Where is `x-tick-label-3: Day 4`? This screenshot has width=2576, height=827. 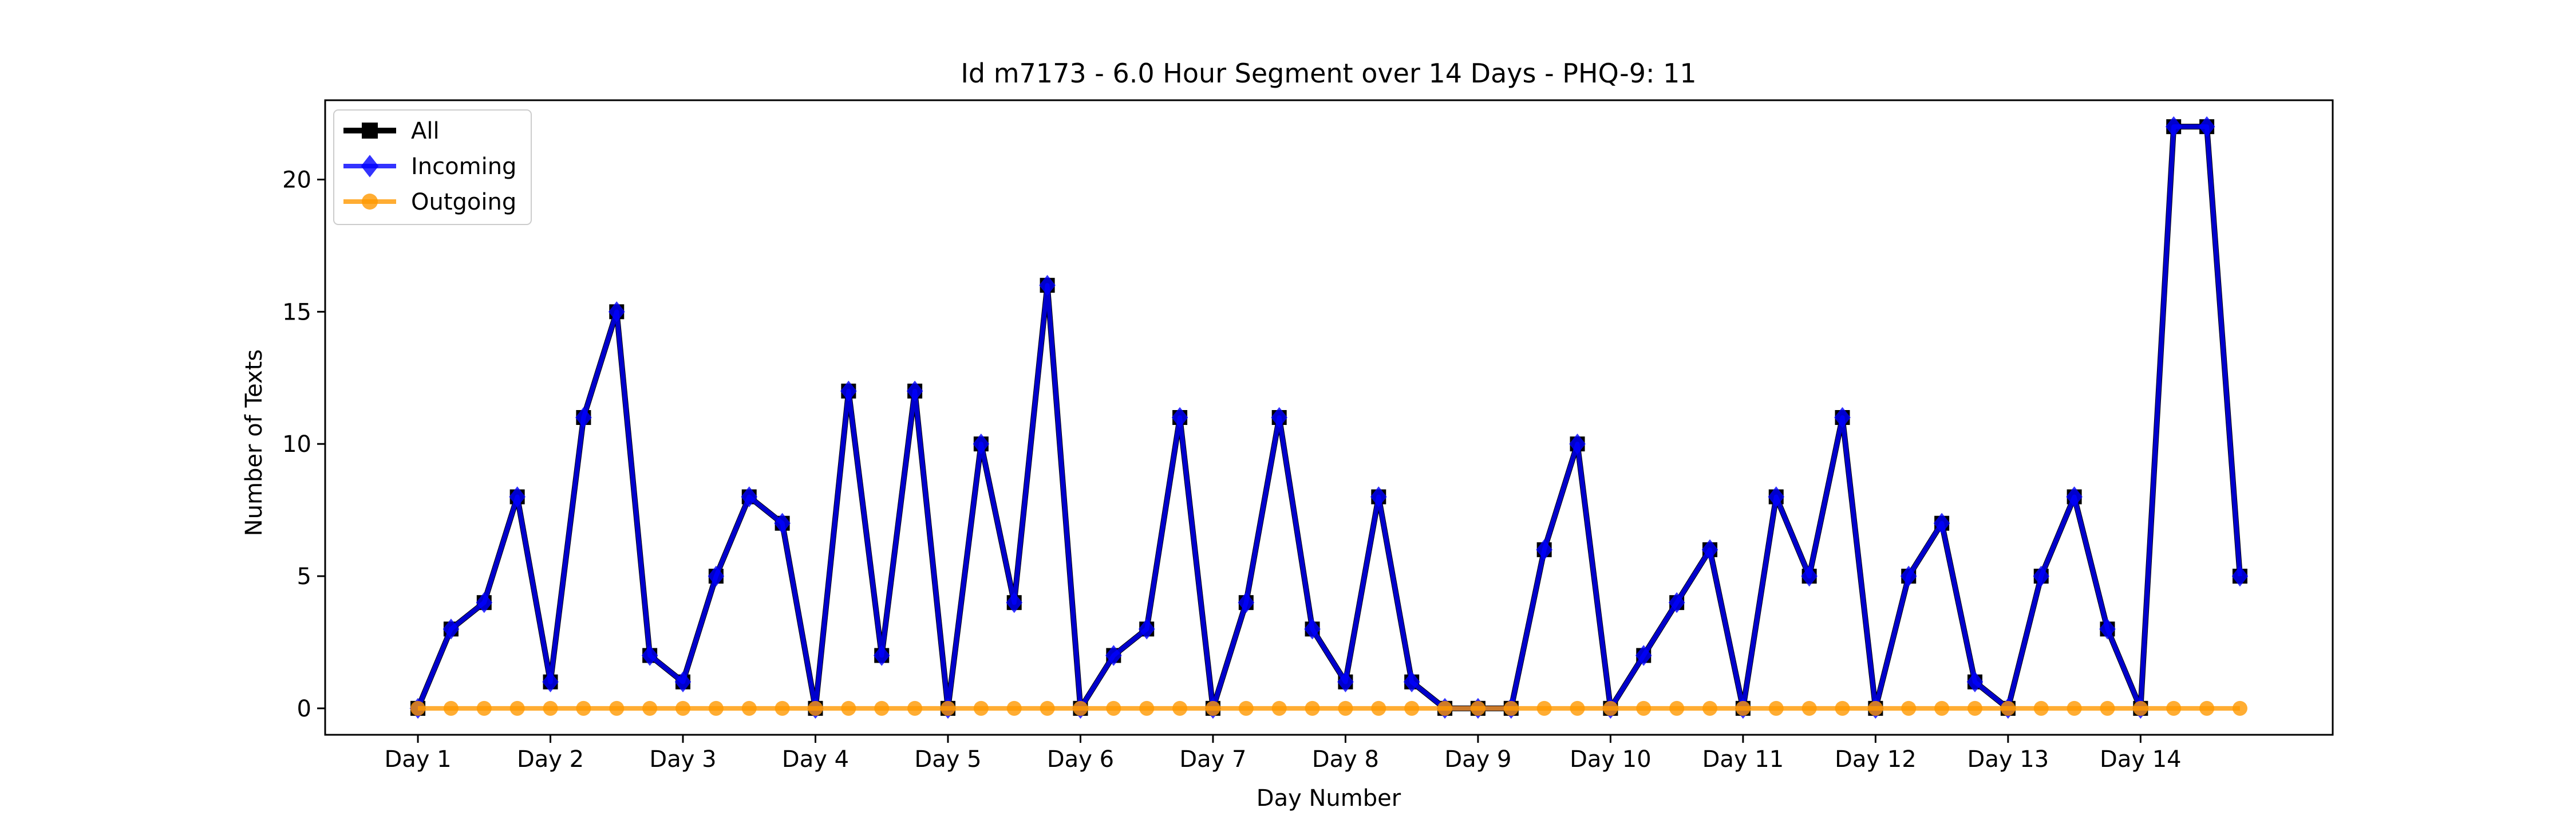 x-tick-label-3: Day 4 is located at coordinates (815, 760).